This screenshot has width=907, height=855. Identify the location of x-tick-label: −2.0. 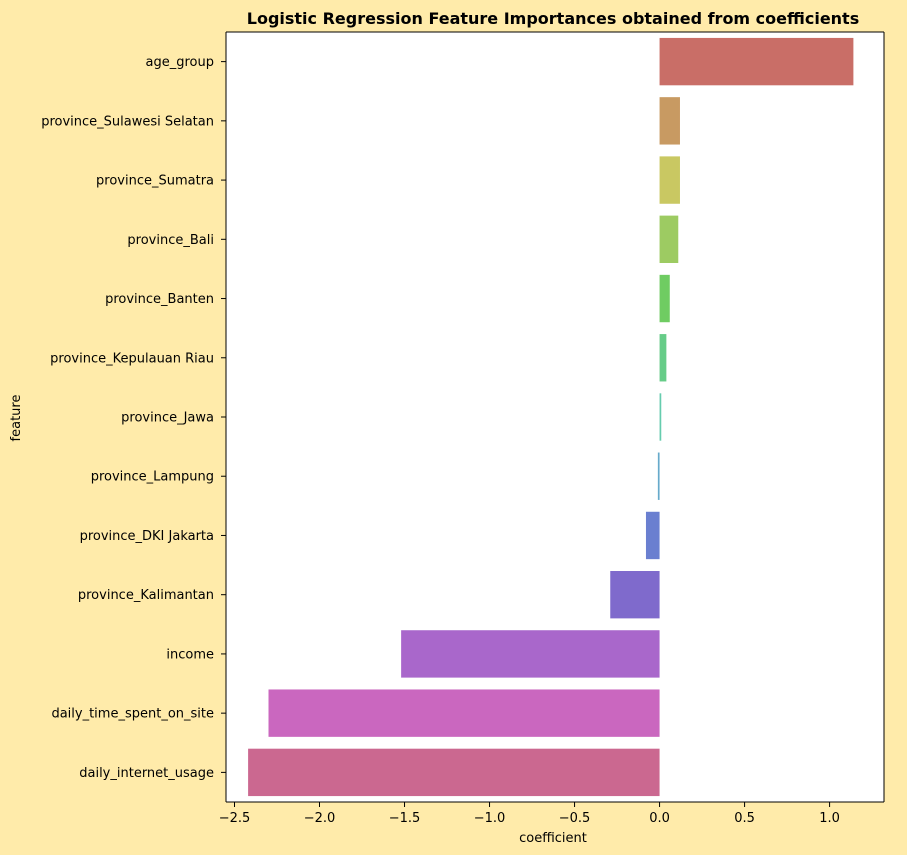
(320, 818).